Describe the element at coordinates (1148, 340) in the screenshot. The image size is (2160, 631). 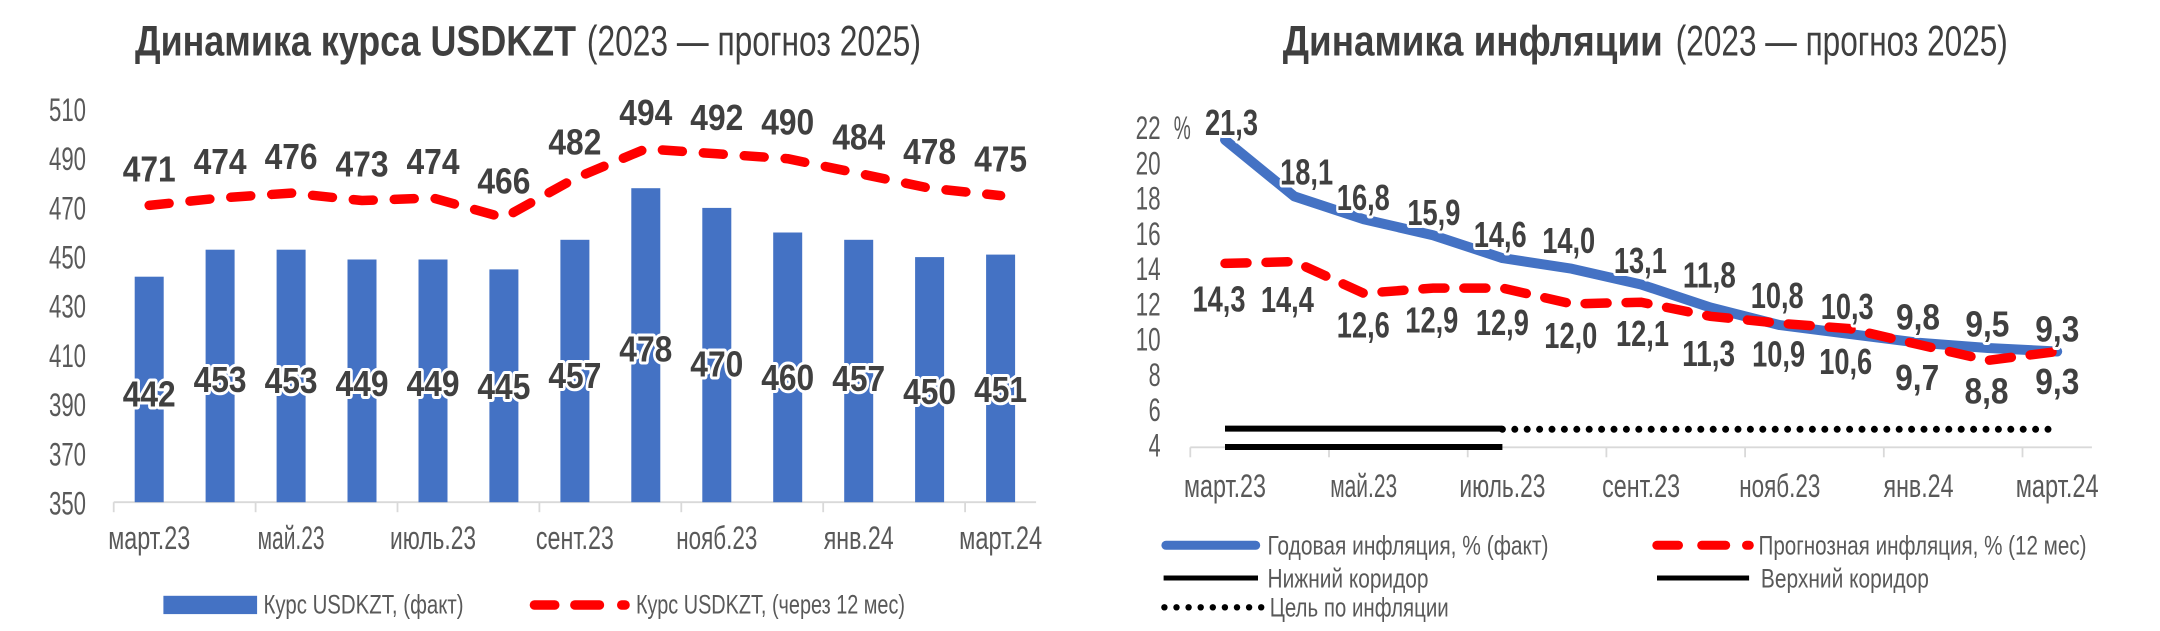
I see `svg-text: 10` at that location.